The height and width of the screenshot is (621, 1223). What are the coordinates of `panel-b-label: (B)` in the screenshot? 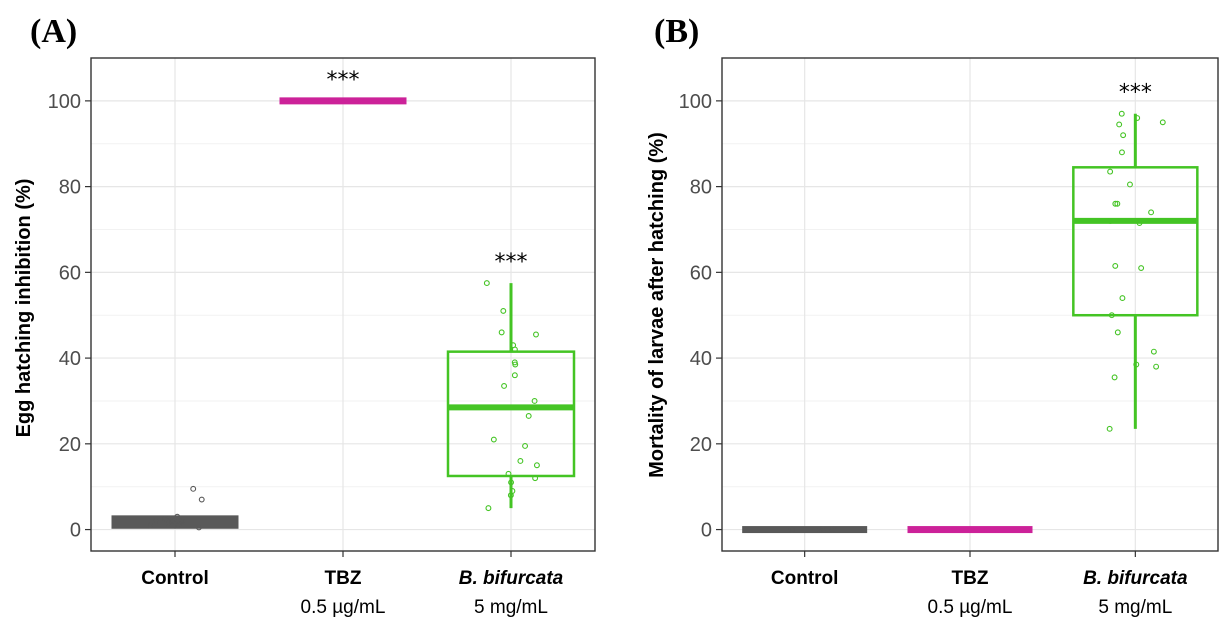 It's located at (676, 31).